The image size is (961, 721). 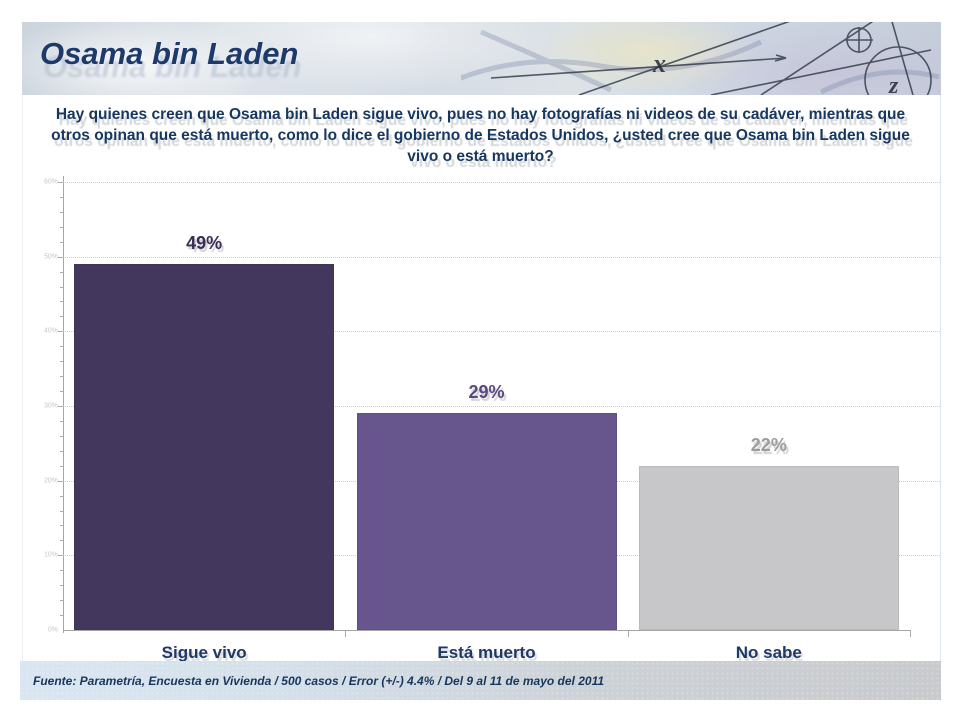 What do you see at coordinates (50, 555) in the screenshot?
I see `y-tick-label: 10%` at bounding box center [50, 555].